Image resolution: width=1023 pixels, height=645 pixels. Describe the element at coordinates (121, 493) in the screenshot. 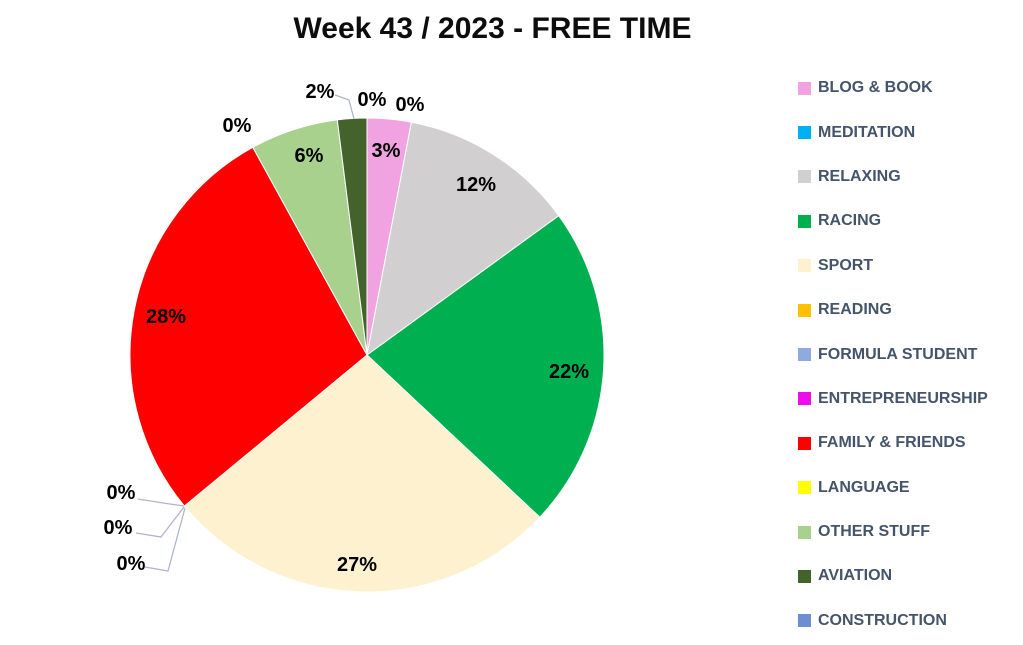

I see `pie-data-label-reading: 0%` at that location.